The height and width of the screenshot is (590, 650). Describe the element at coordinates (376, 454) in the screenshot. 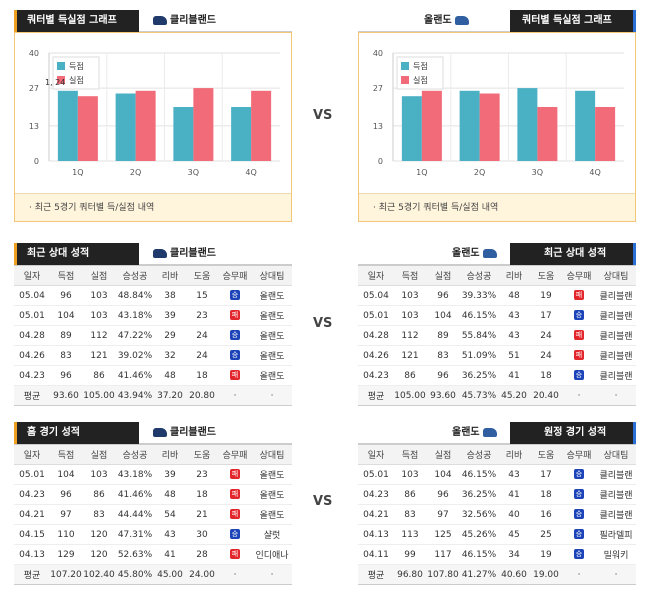

I see `column-header: 일자` at that location.